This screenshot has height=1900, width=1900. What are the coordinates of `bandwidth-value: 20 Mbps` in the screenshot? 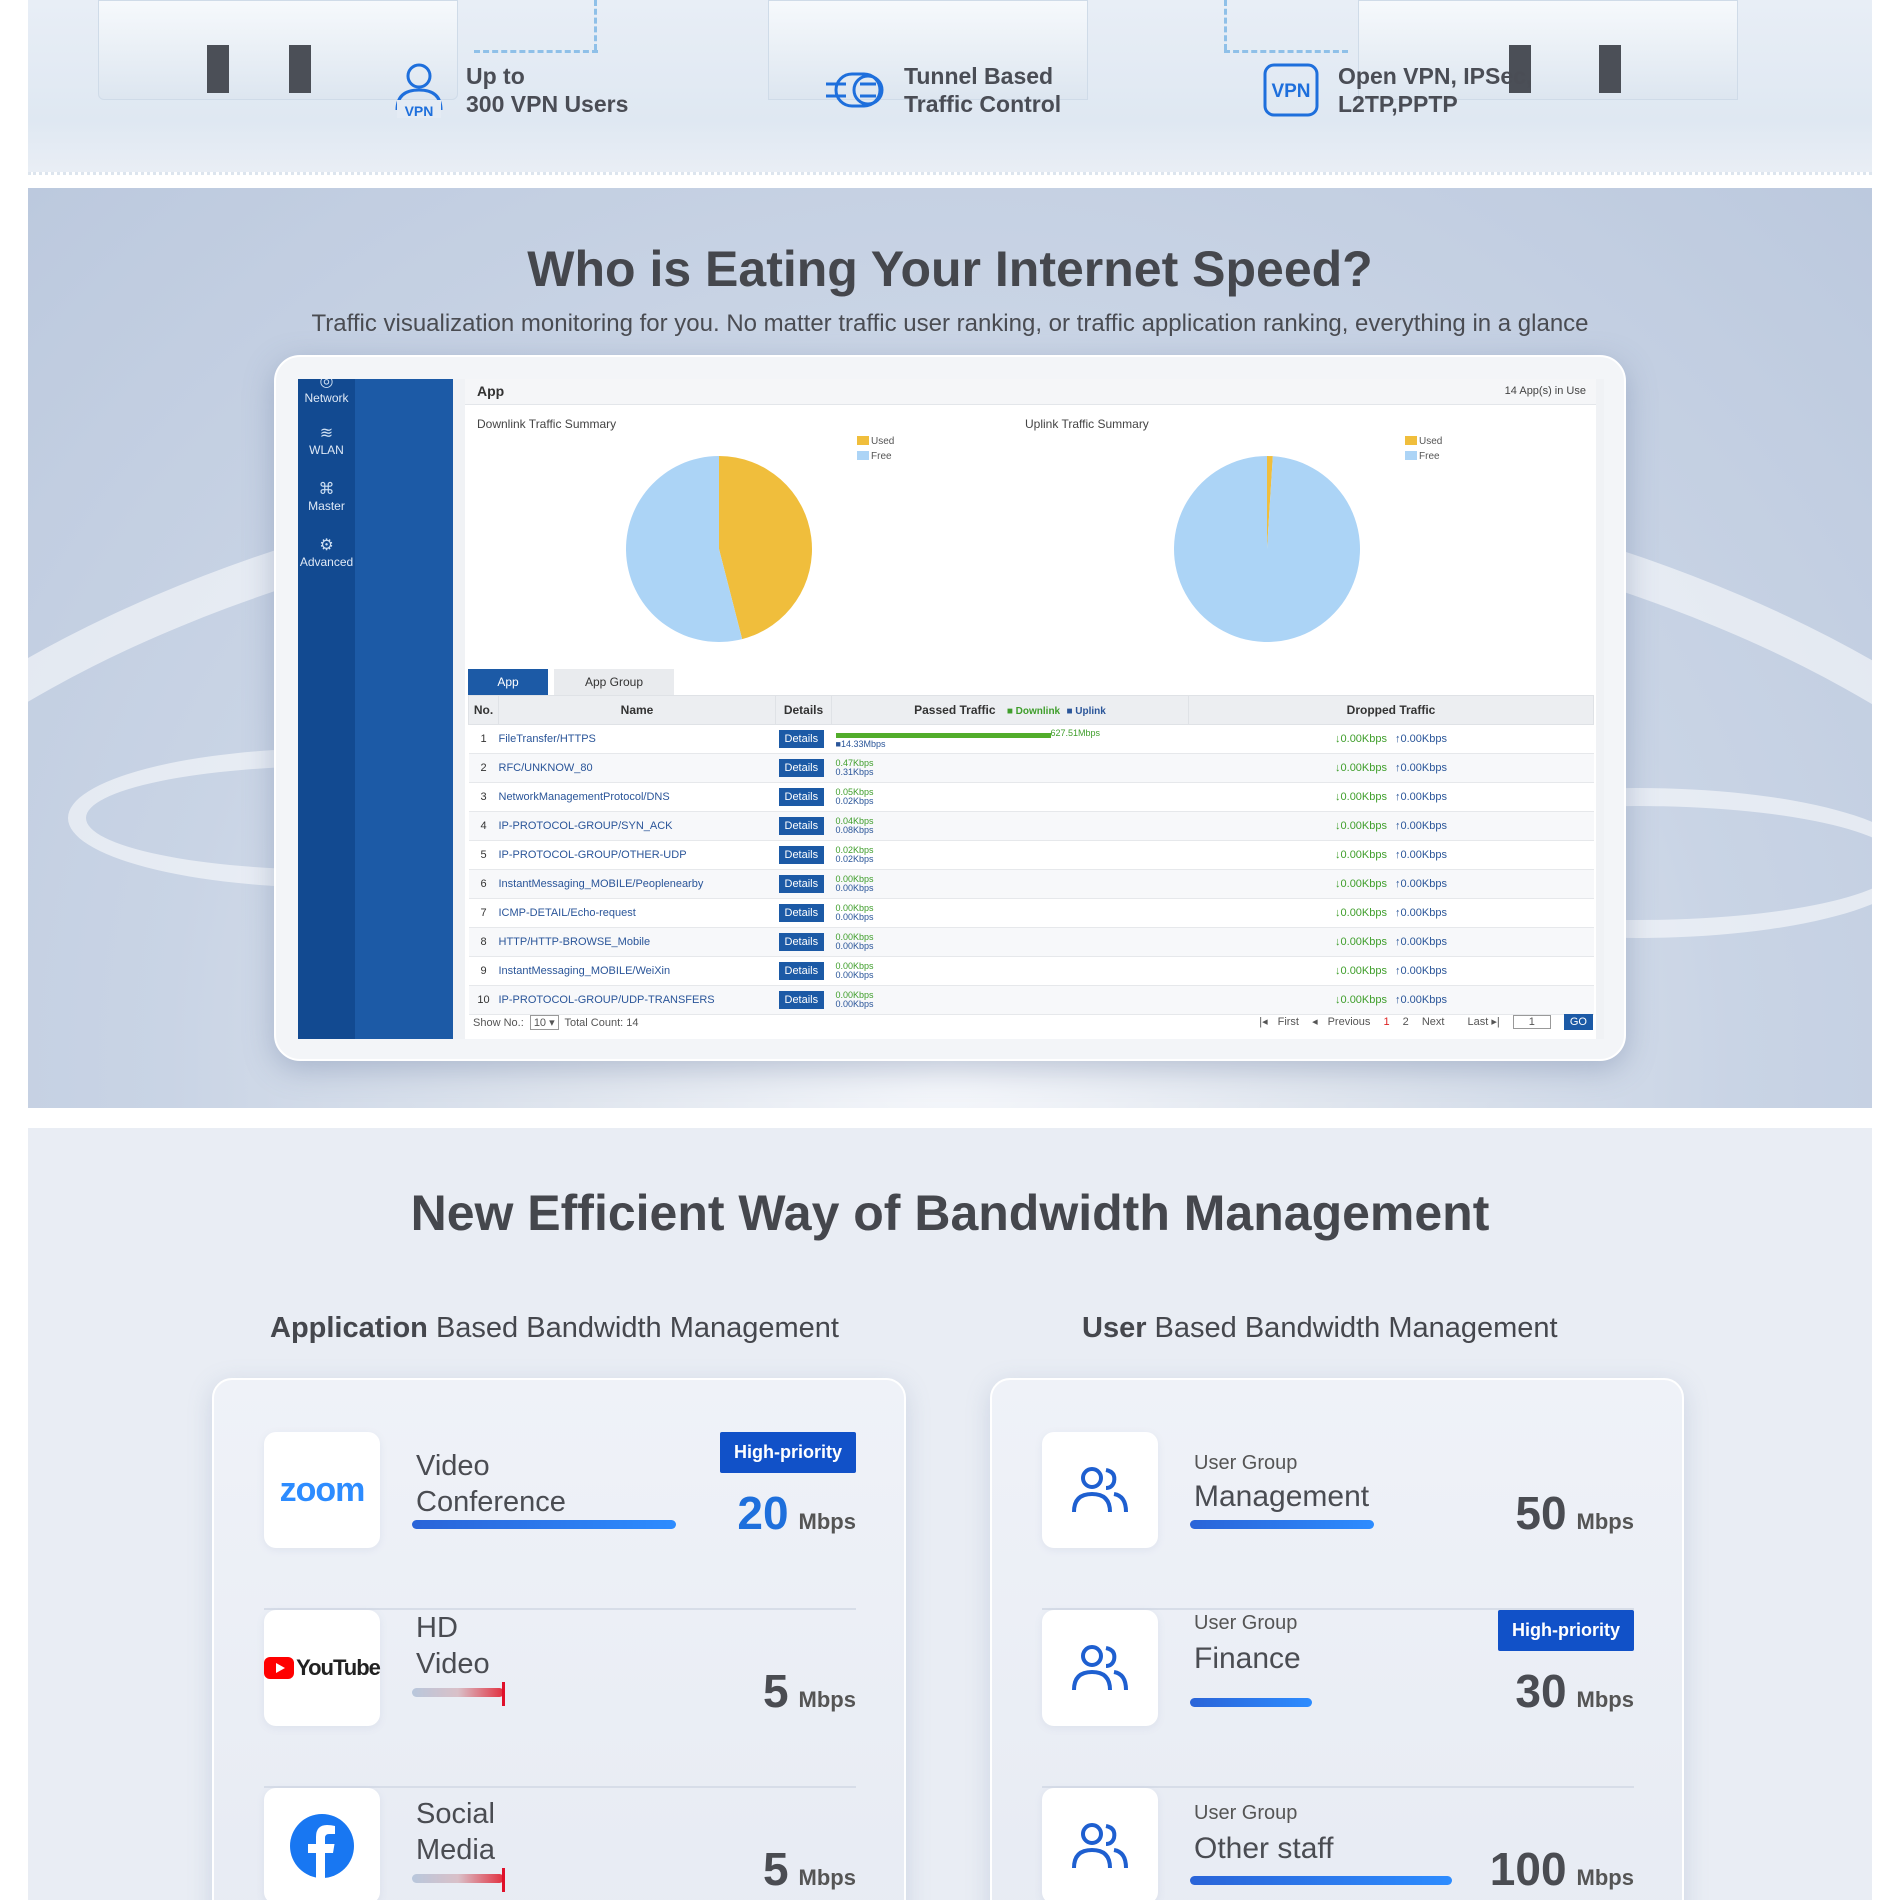 It's located at (796, 1513).